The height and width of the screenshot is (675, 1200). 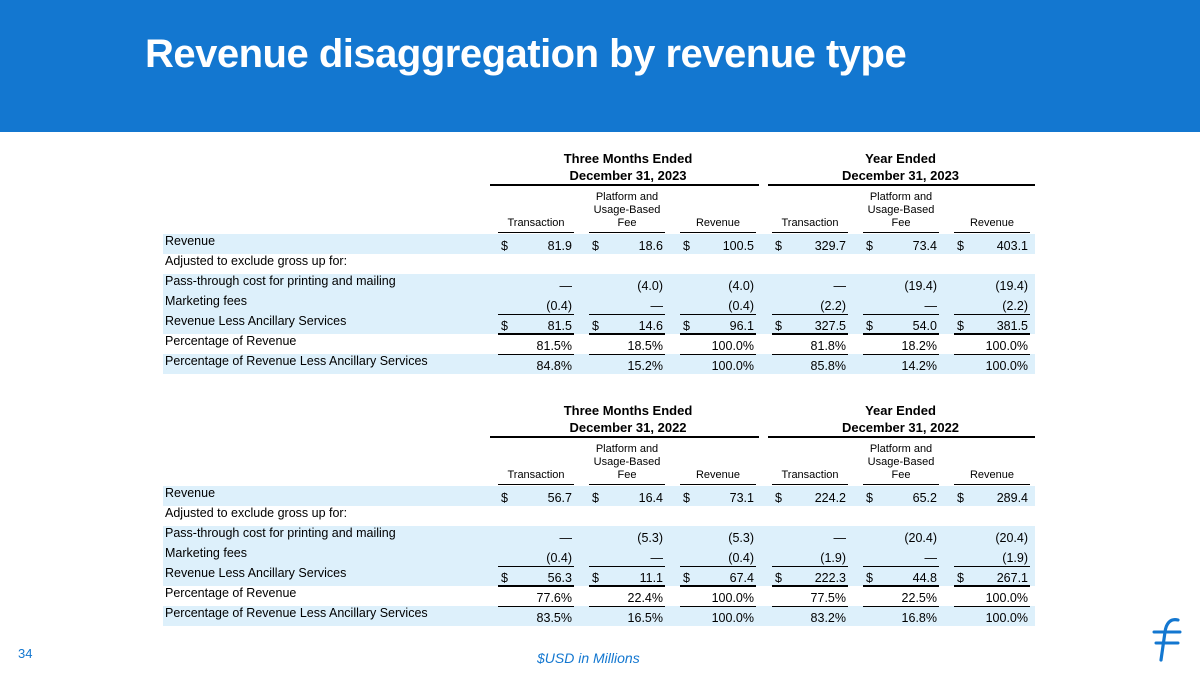 What do you see at coordinates (830, 498) in the screenshot?
I see `row-value: 224.2` at bounding box center [830, 498].